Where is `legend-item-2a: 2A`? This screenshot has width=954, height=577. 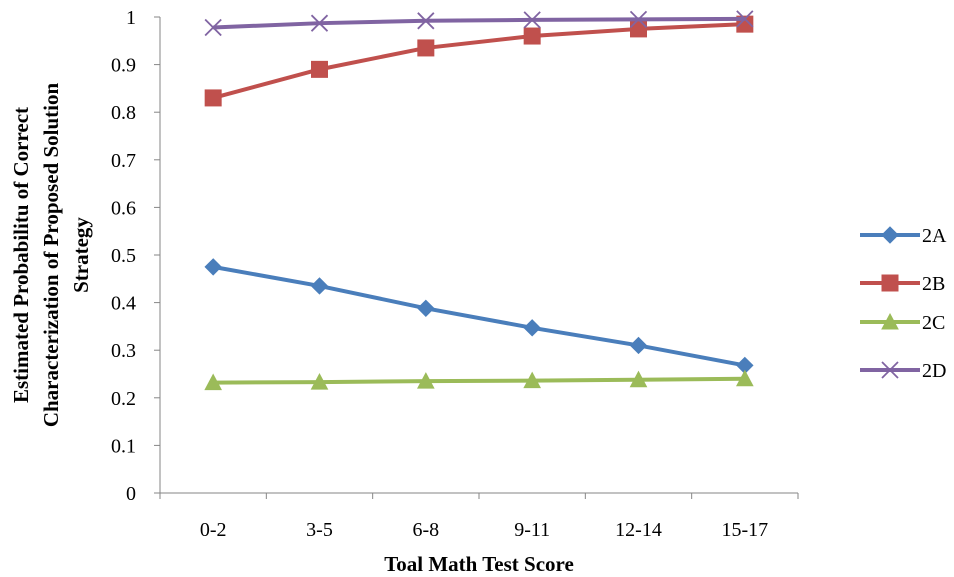
legend-item-2a: 2A is located at coordinates (903, 236).